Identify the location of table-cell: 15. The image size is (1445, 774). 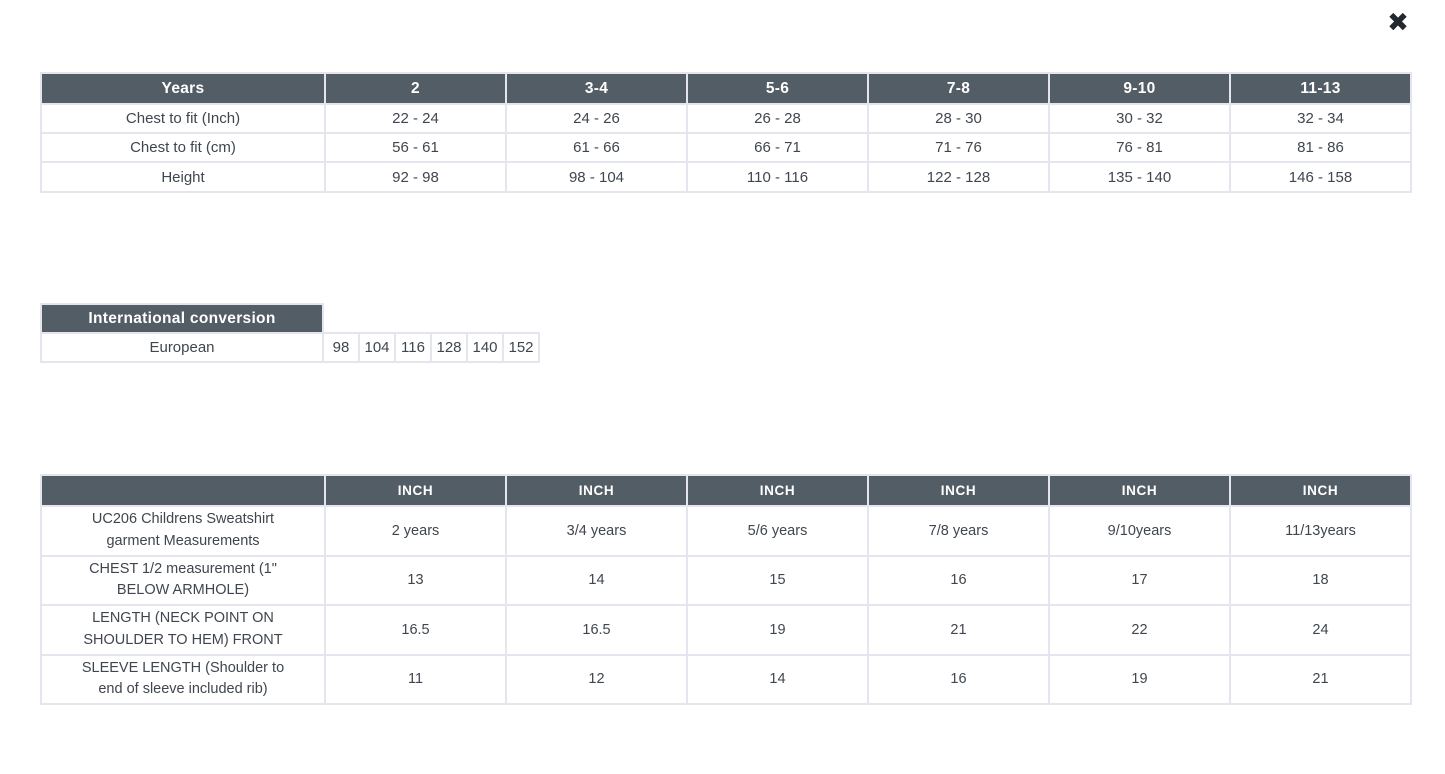
(777, 580).